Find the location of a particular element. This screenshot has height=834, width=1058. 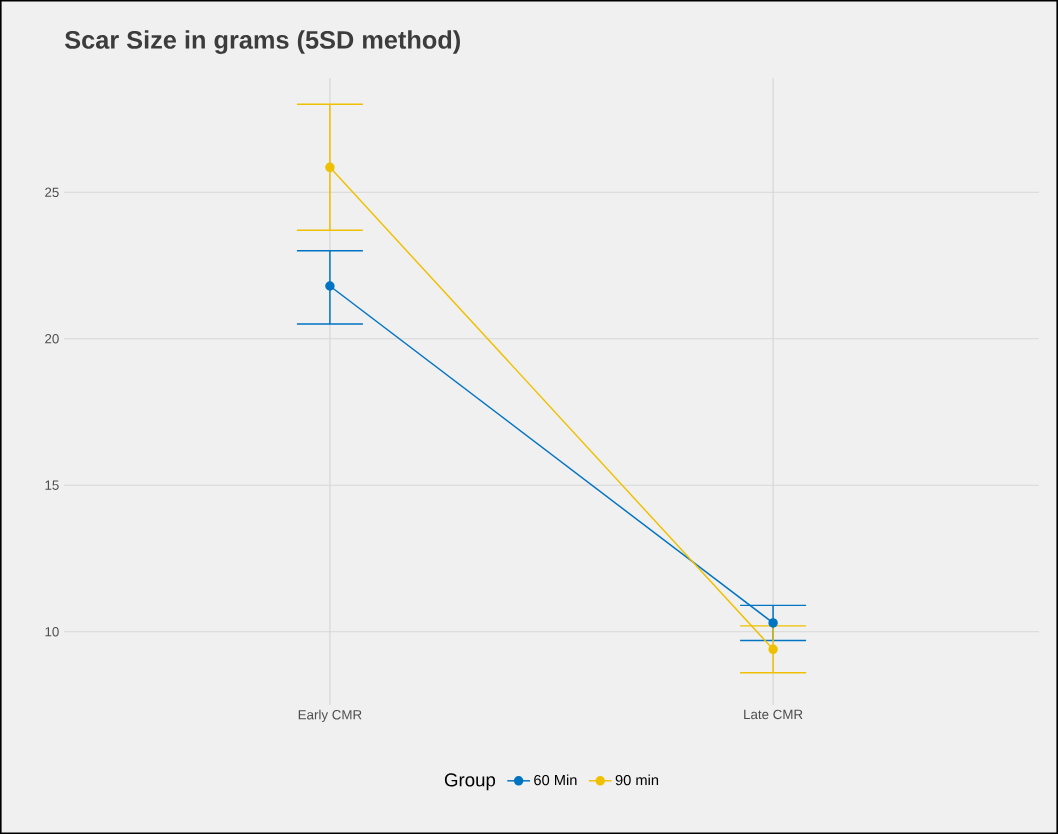

legend-label: 60 Min is located at coordinates (555, 780).